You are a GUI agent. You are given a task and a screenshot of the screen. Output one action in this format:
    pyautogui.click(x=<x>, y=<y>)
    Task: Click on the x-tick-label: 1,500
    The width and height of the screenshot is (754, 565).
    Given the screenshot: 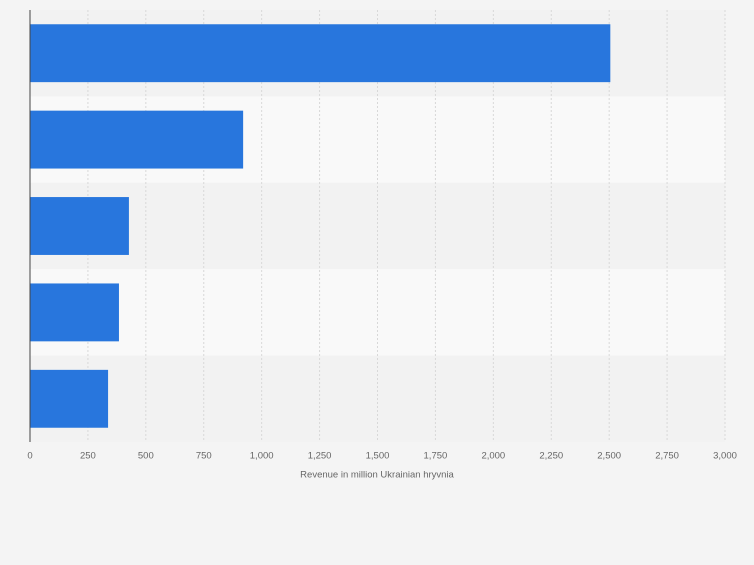 What is the action you would take?
    pyautogui.click(x=378, y=456)
    